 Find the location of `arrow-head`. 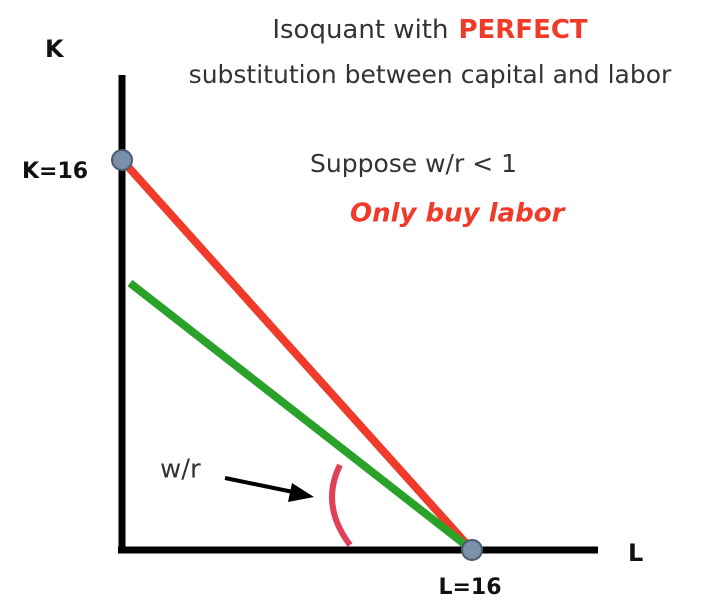

arrow-head is located at coordinates (301, 492).